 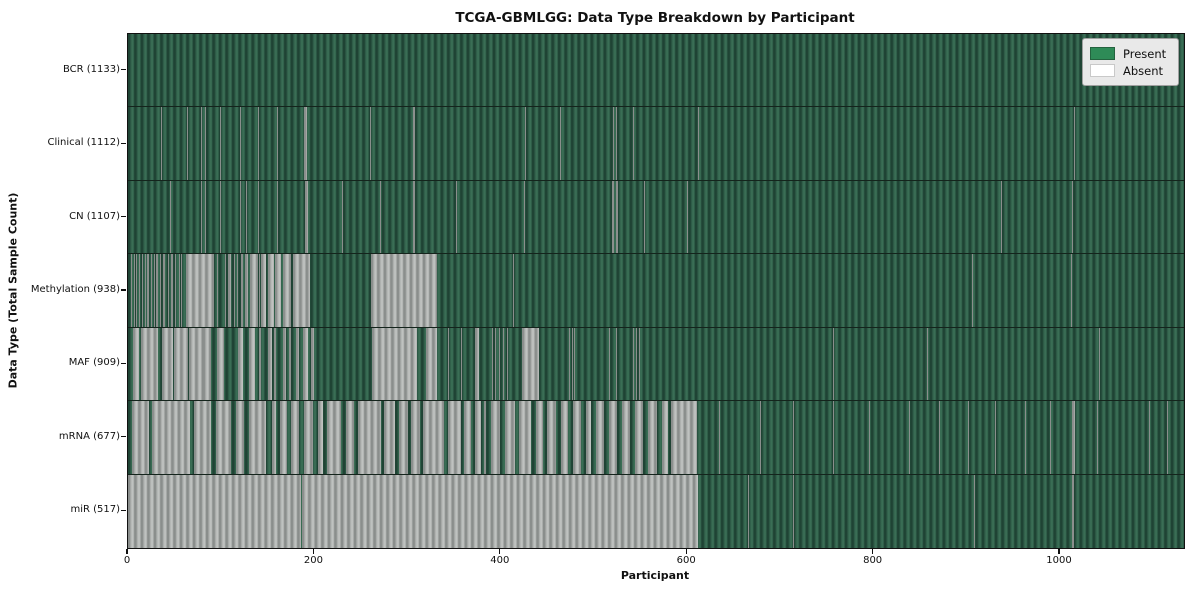 What do you see at coordinates (656, 364) in the screenshot?
I see `matrix-row-MAF` at bounding box center [656, 364].